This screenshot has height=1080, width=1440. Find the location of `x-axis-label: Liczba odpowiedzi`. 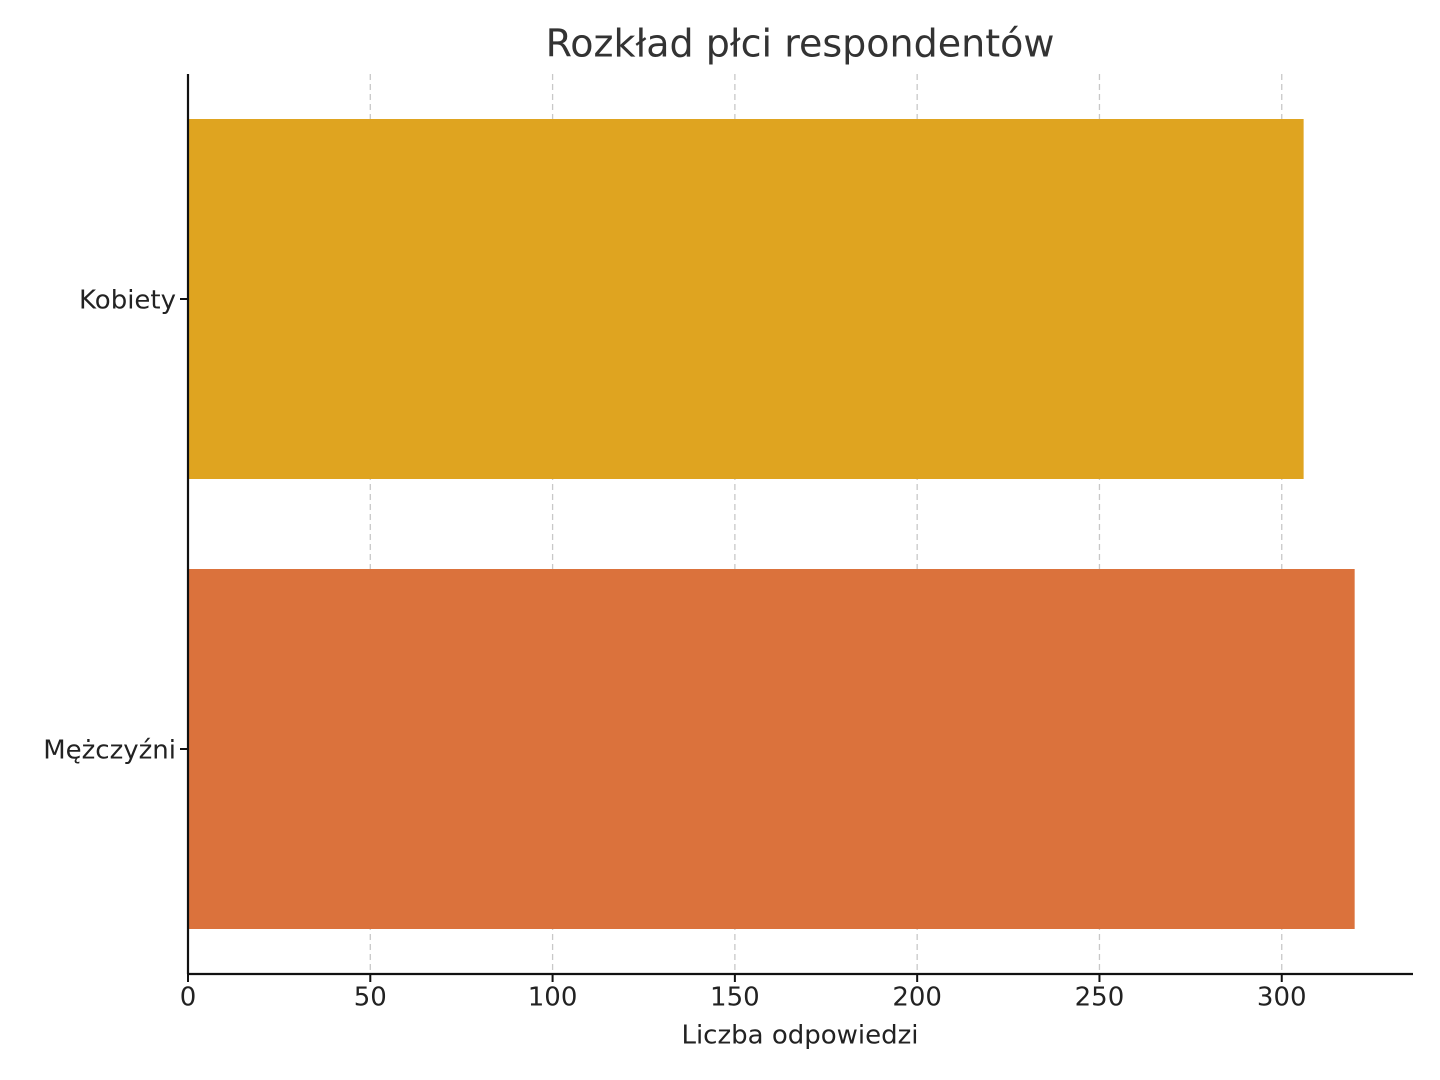

x-axis-label: Liczba odpowiedzi is located at coordinates (799, 1036).